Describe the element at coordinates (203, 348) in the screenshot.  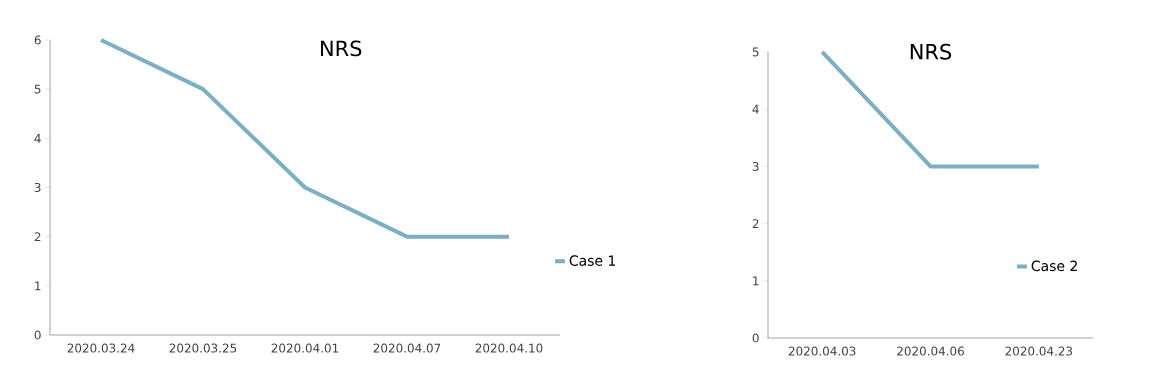
I see `x-tick-label: 2020.03.25` at that location.